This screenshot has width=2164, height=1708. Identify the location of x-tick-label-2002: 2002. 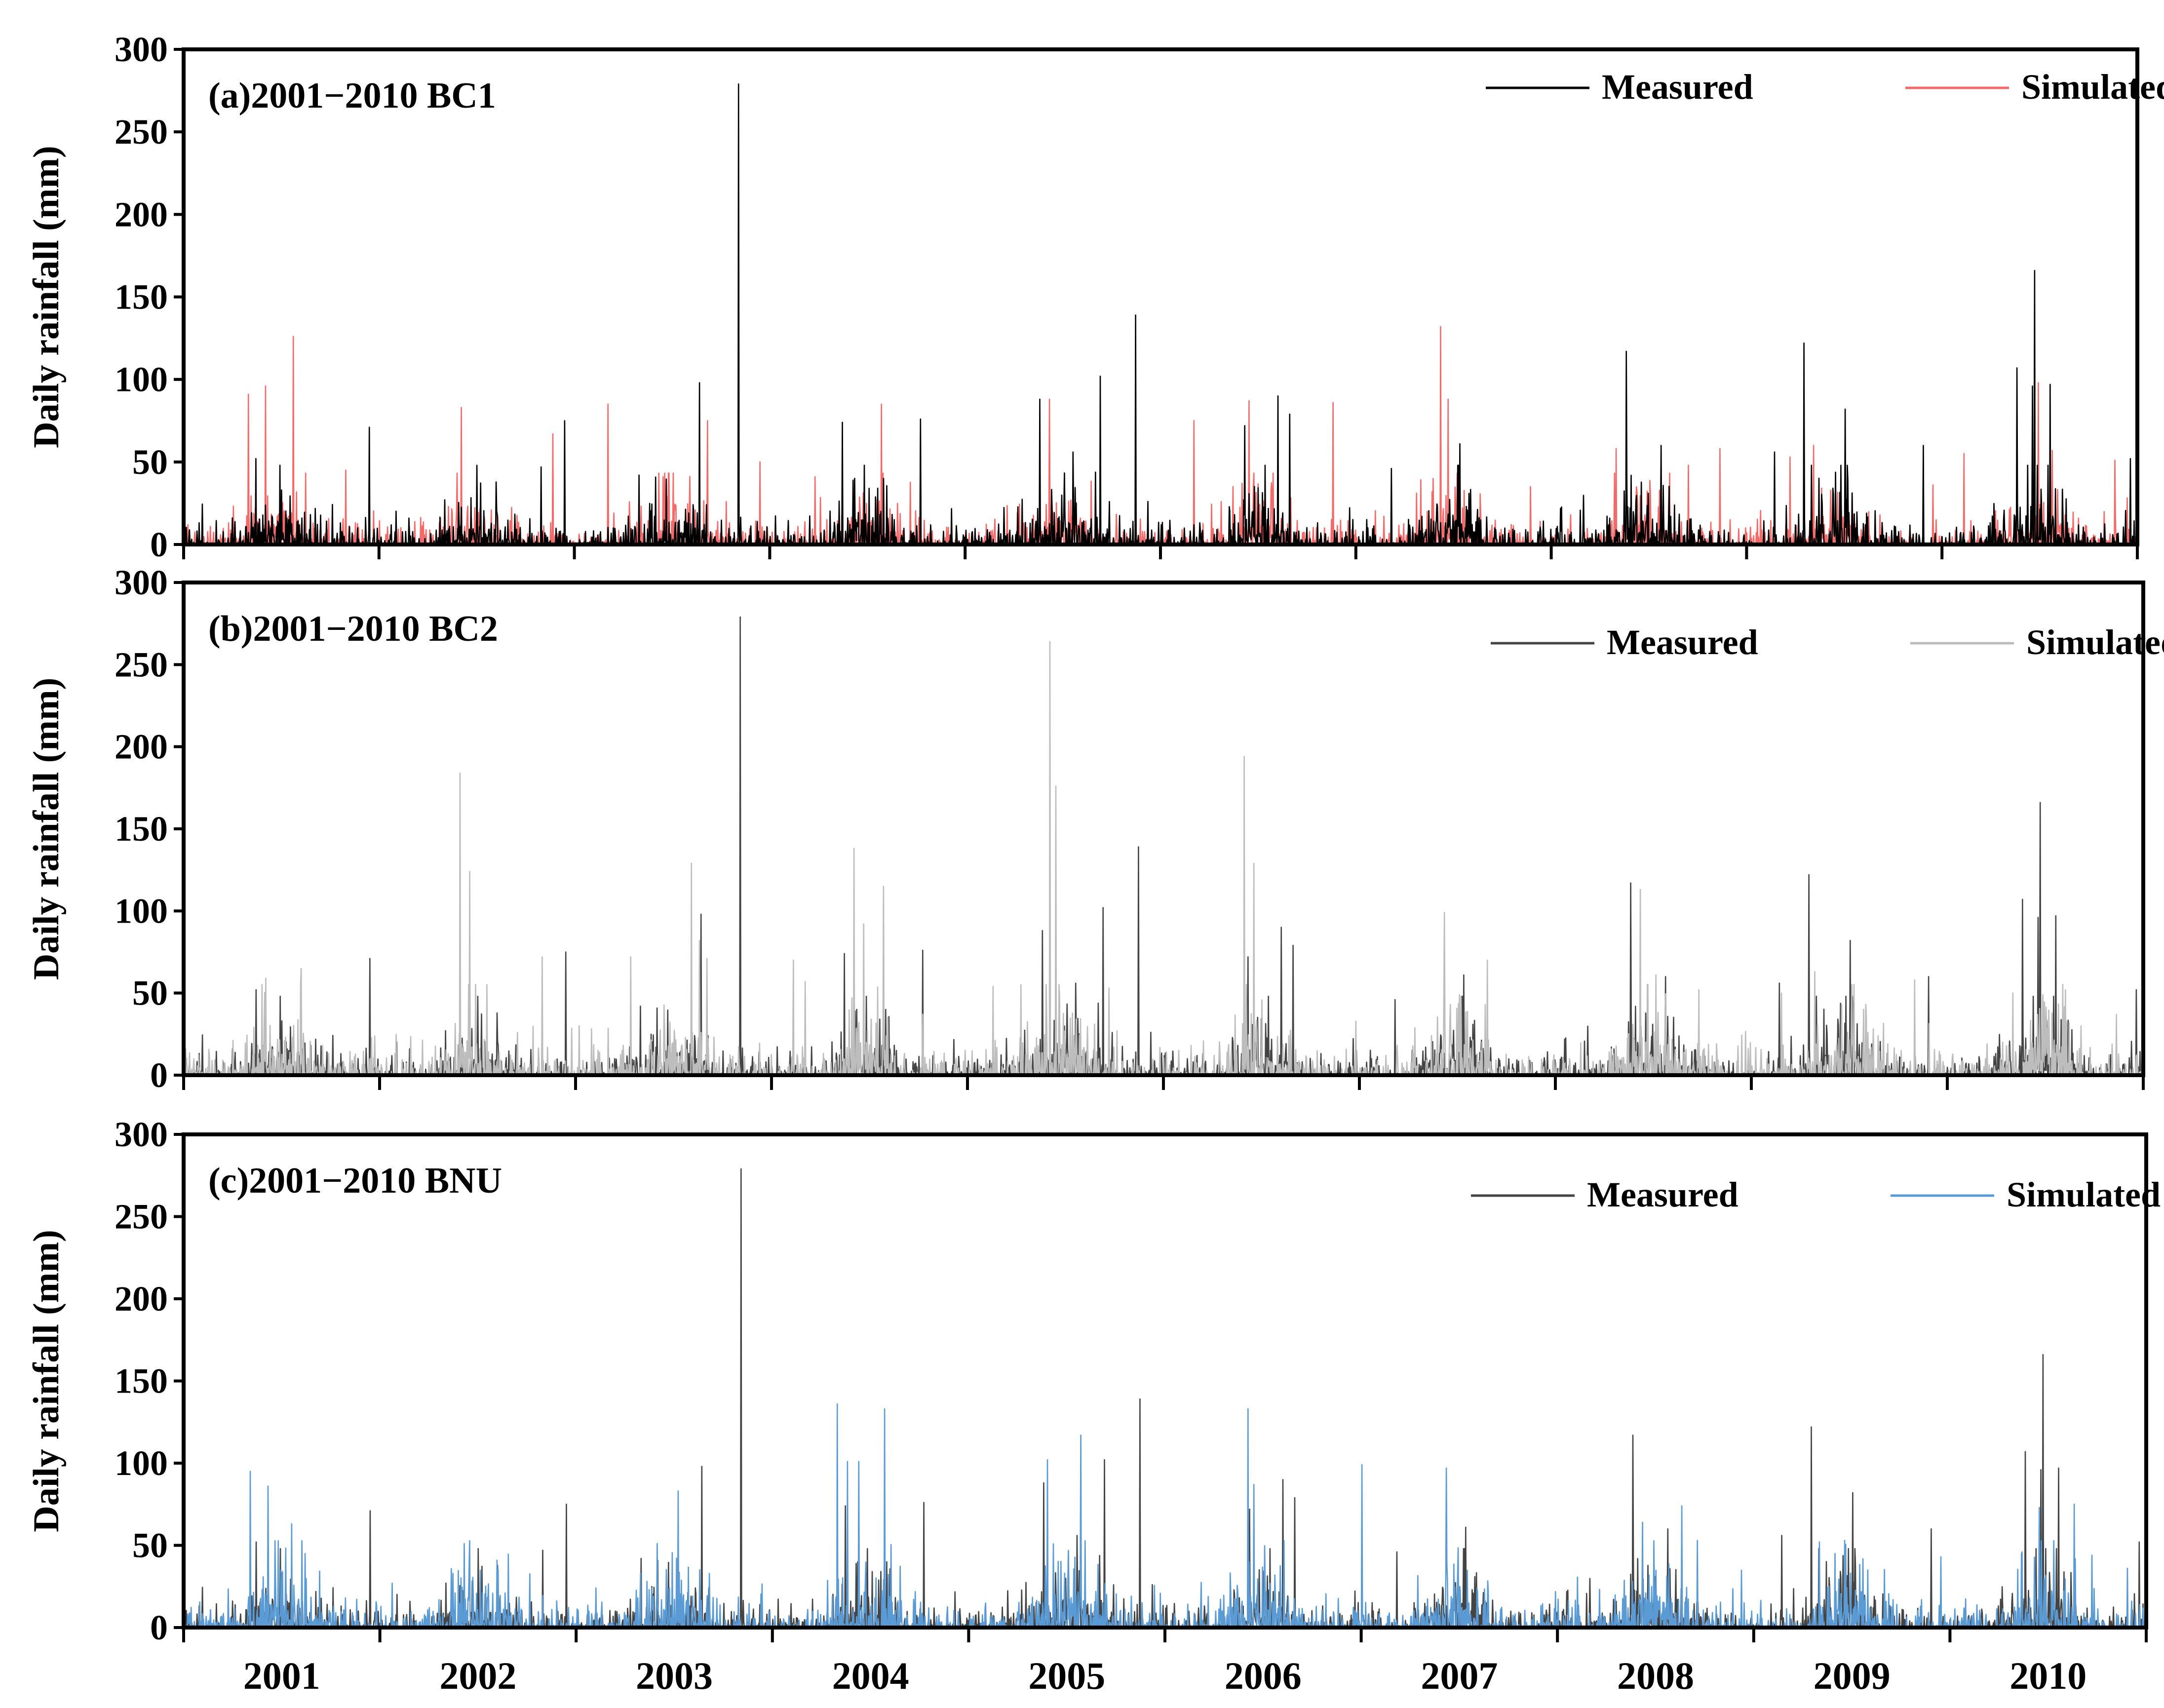
(477, 1675).